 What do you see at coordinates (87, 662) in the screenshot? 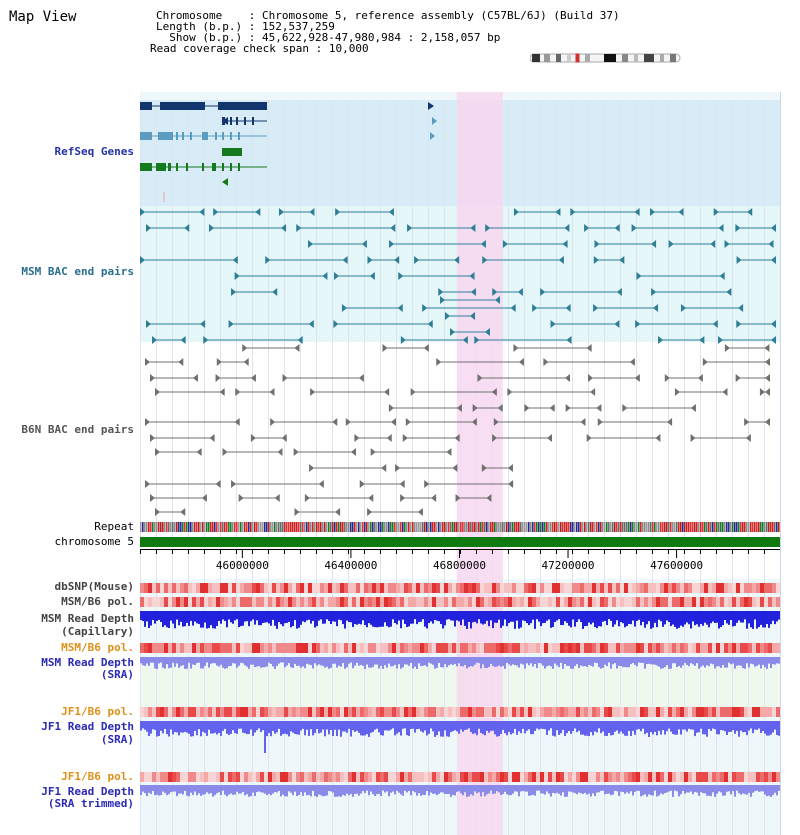
I see `label-msm-read-depth-sra: MSM Read Depth` at bounding box center [87, 662].